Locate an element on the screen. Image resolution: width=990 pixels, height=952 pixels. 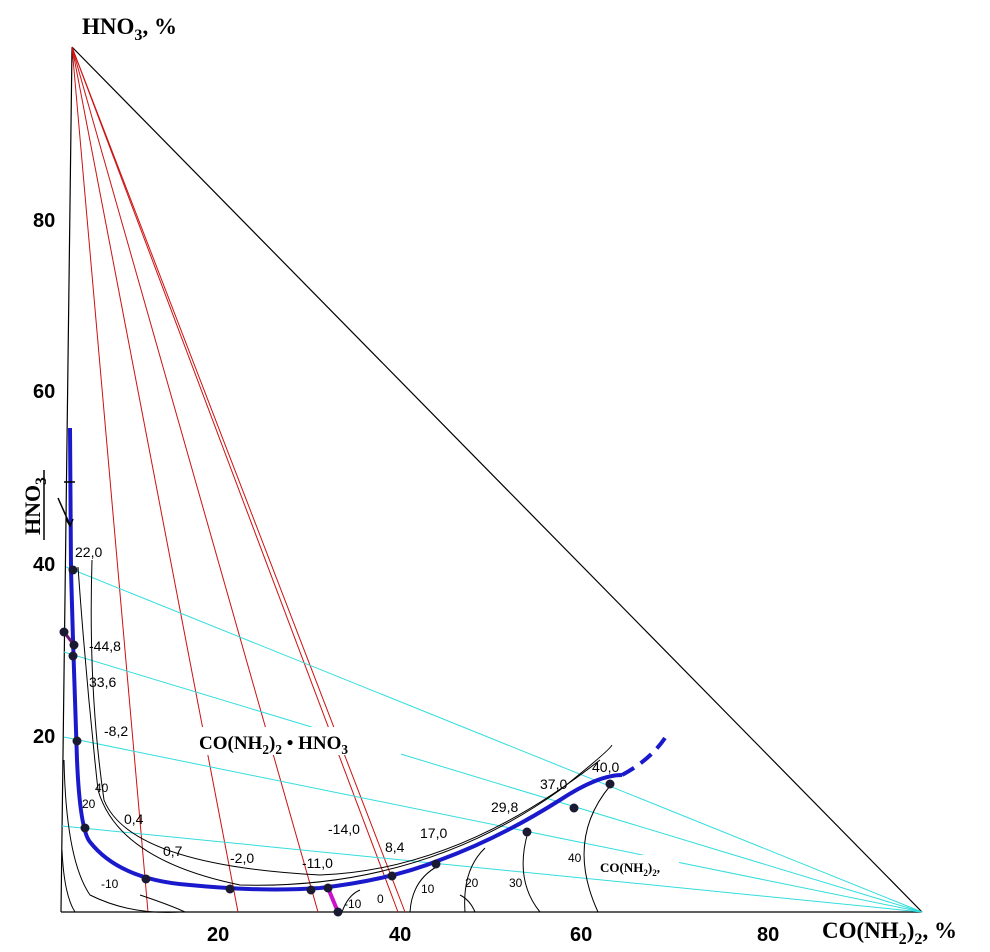
x-tick-80: 80 is located at coordinates (768, 935).